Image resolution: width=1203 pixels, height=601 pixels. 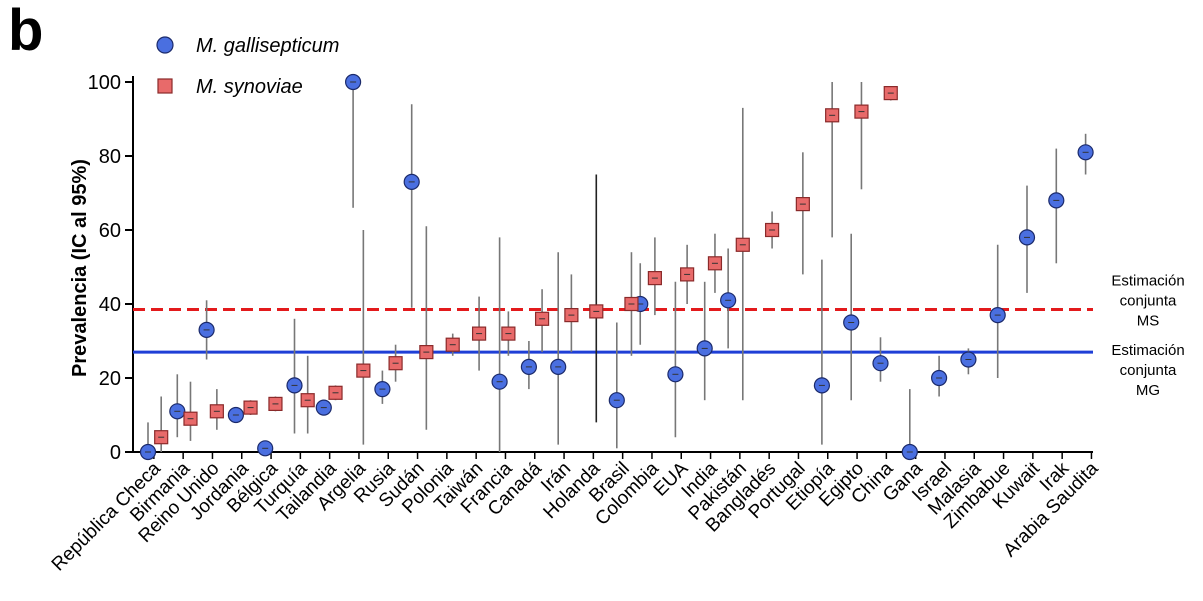 I want to click on legend: M. gallisepticum M. synoviae, so click(x=247, y=66).